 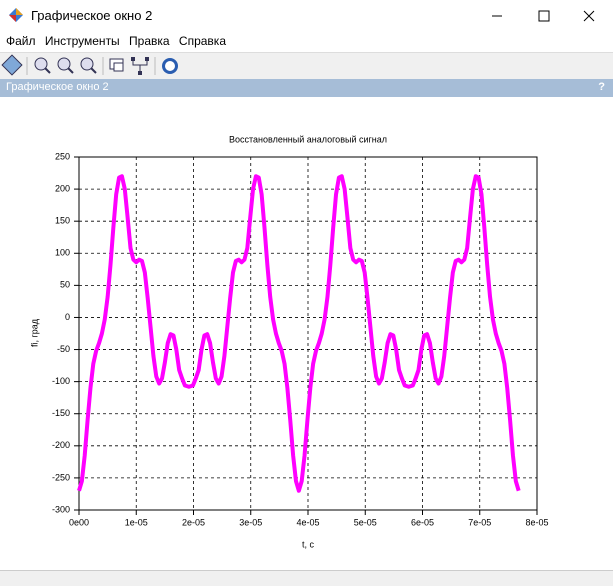 I want to click on x-tick-label: 7e-05, so click(x=479, y=522).